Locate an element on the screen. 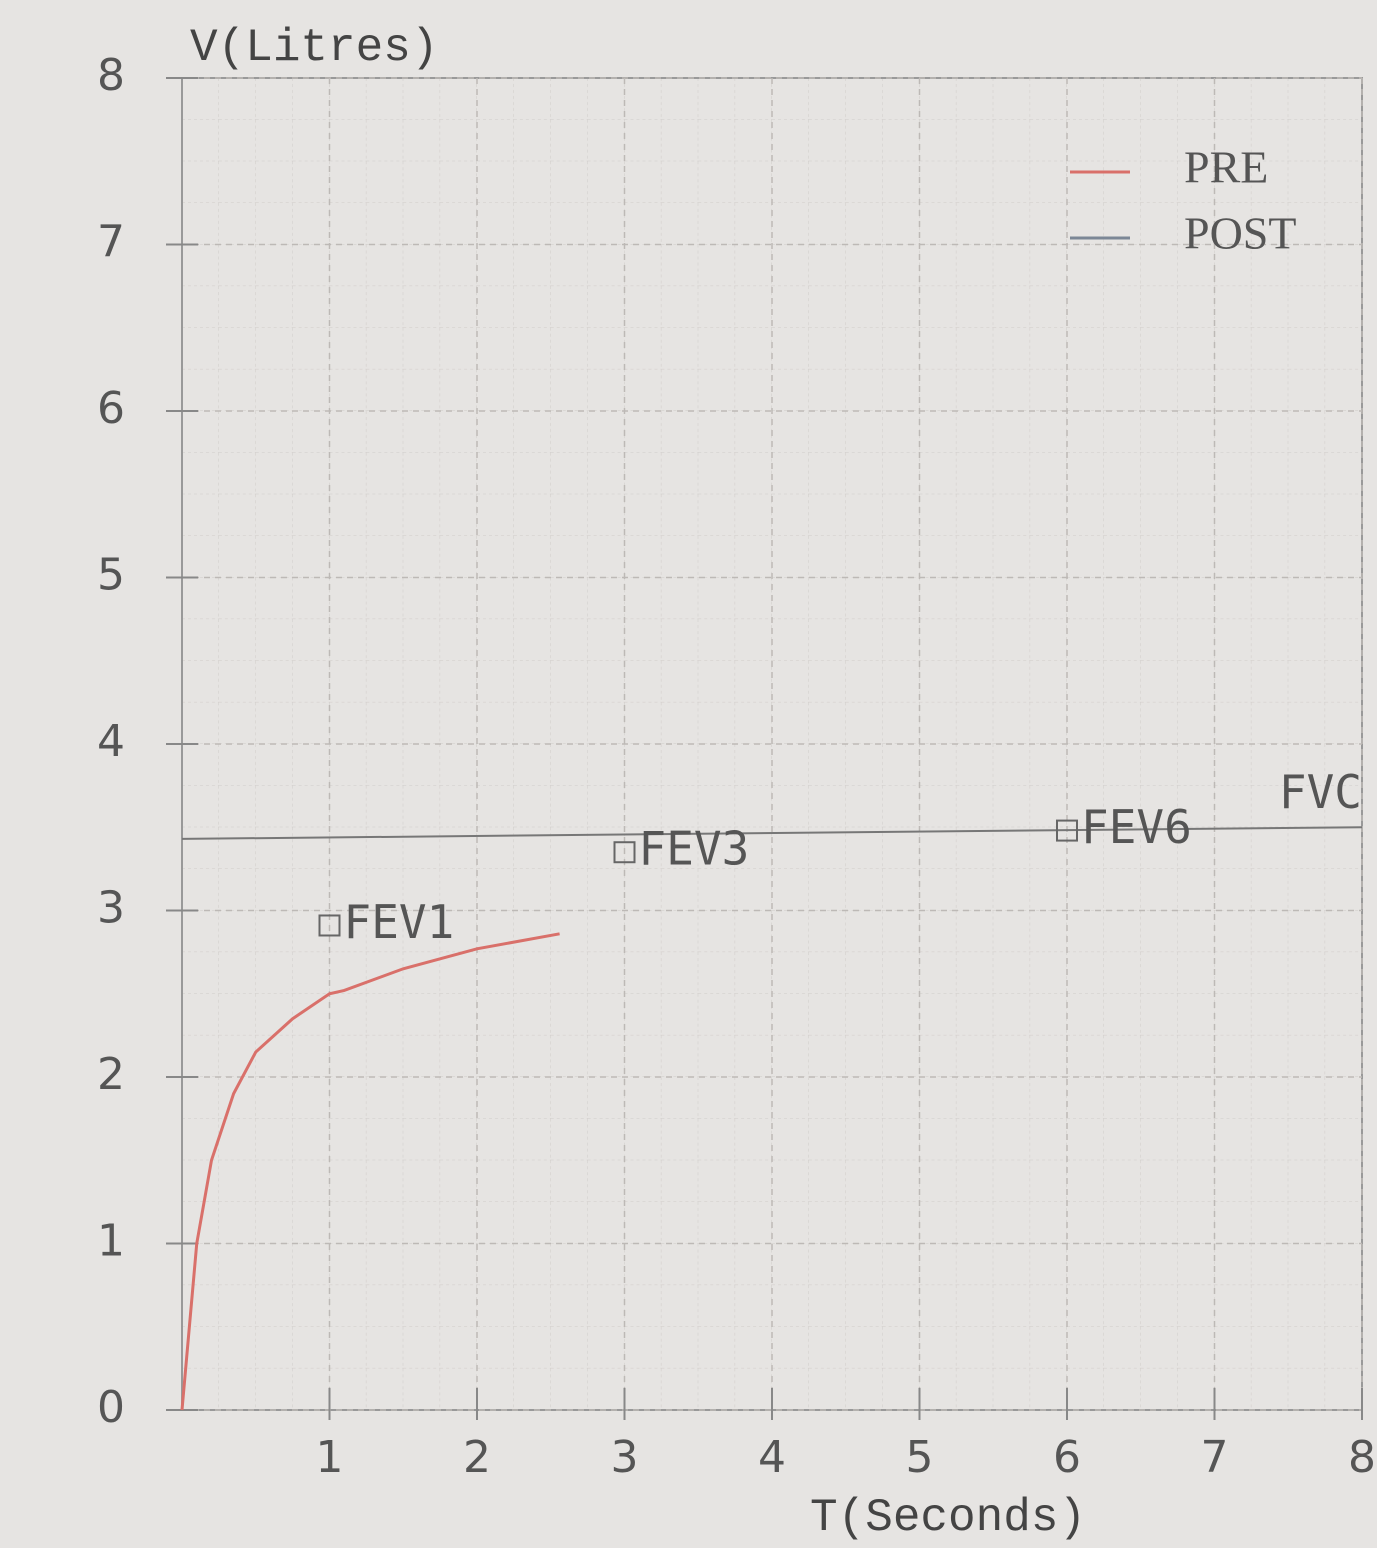 The height and width of the screenshot is (1548, 1377). x-tick-label: 1 is located at coordinates (330, 1457).